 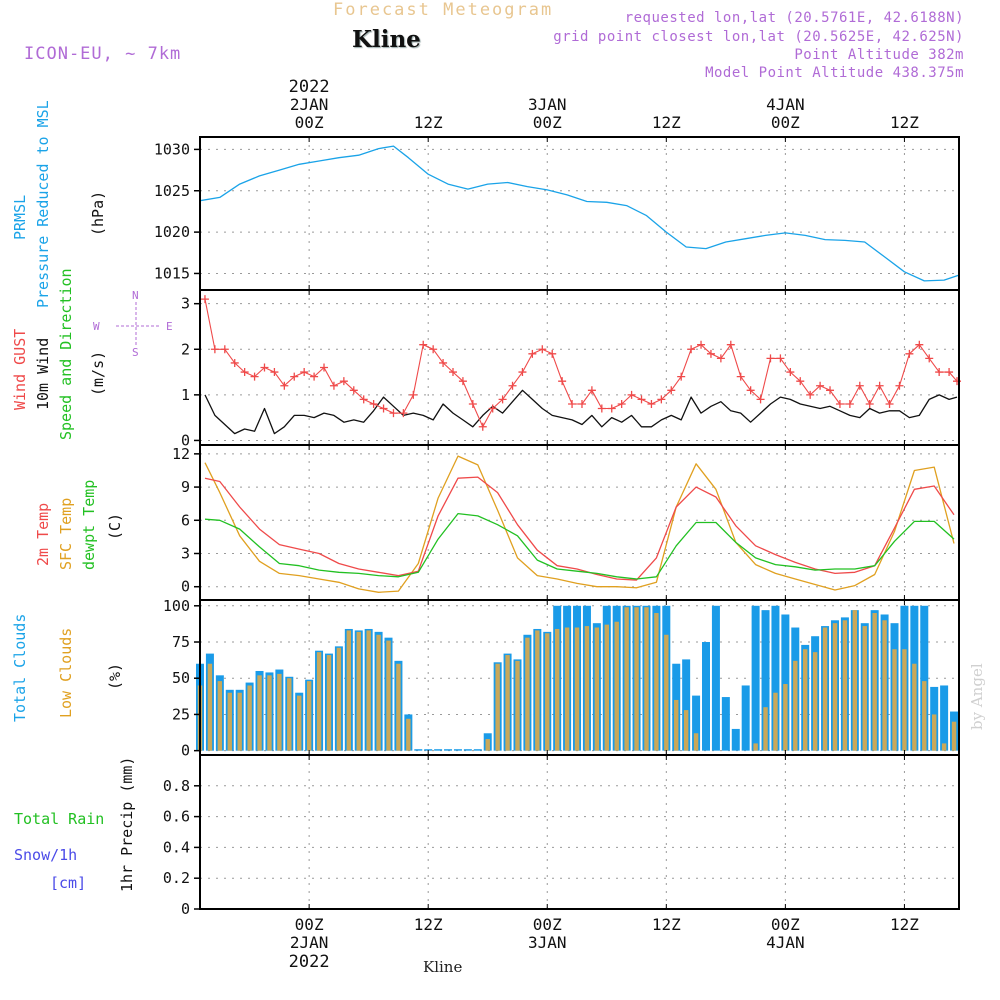 I want to click on total-rain-label: Total Rain, so click(x=59, y=819).